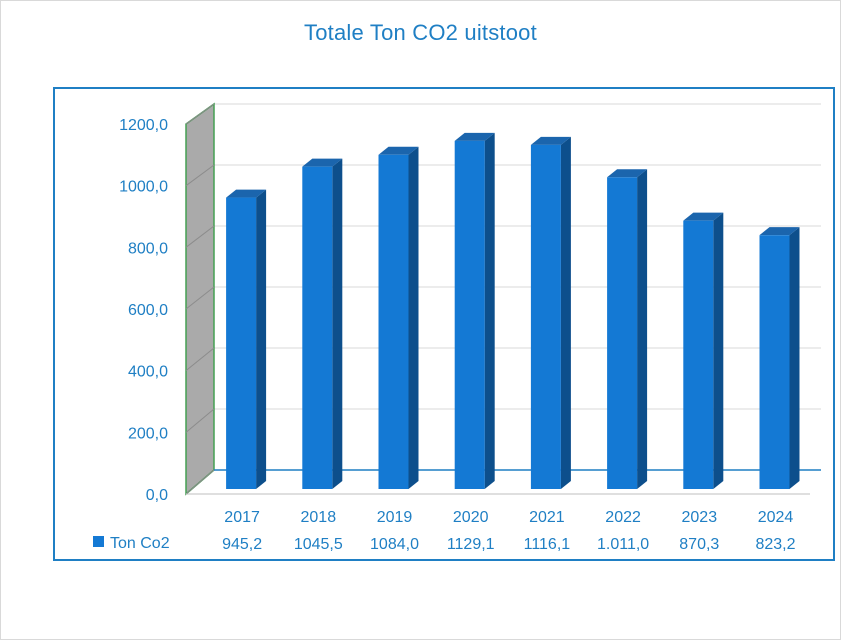 The image size is (841, 640). I want to click on data-table-value: 1.011,0, so click(623, 544).